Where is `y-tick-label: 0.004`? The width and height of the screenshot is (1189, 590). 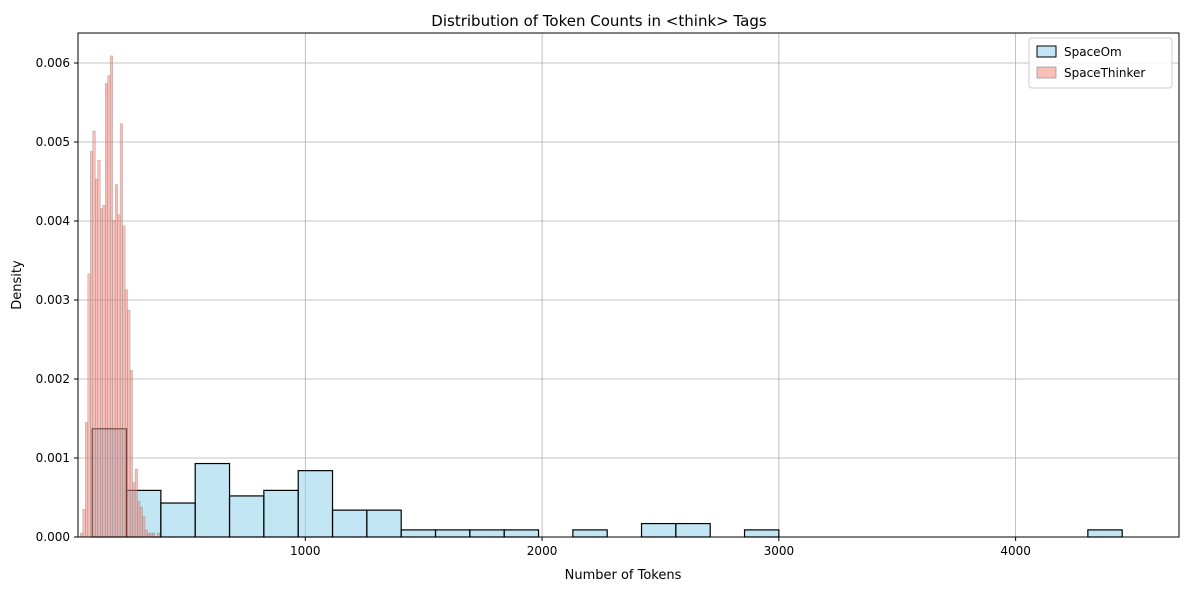
y-tick-label: 0.004 is located at coordinates (53, 221).